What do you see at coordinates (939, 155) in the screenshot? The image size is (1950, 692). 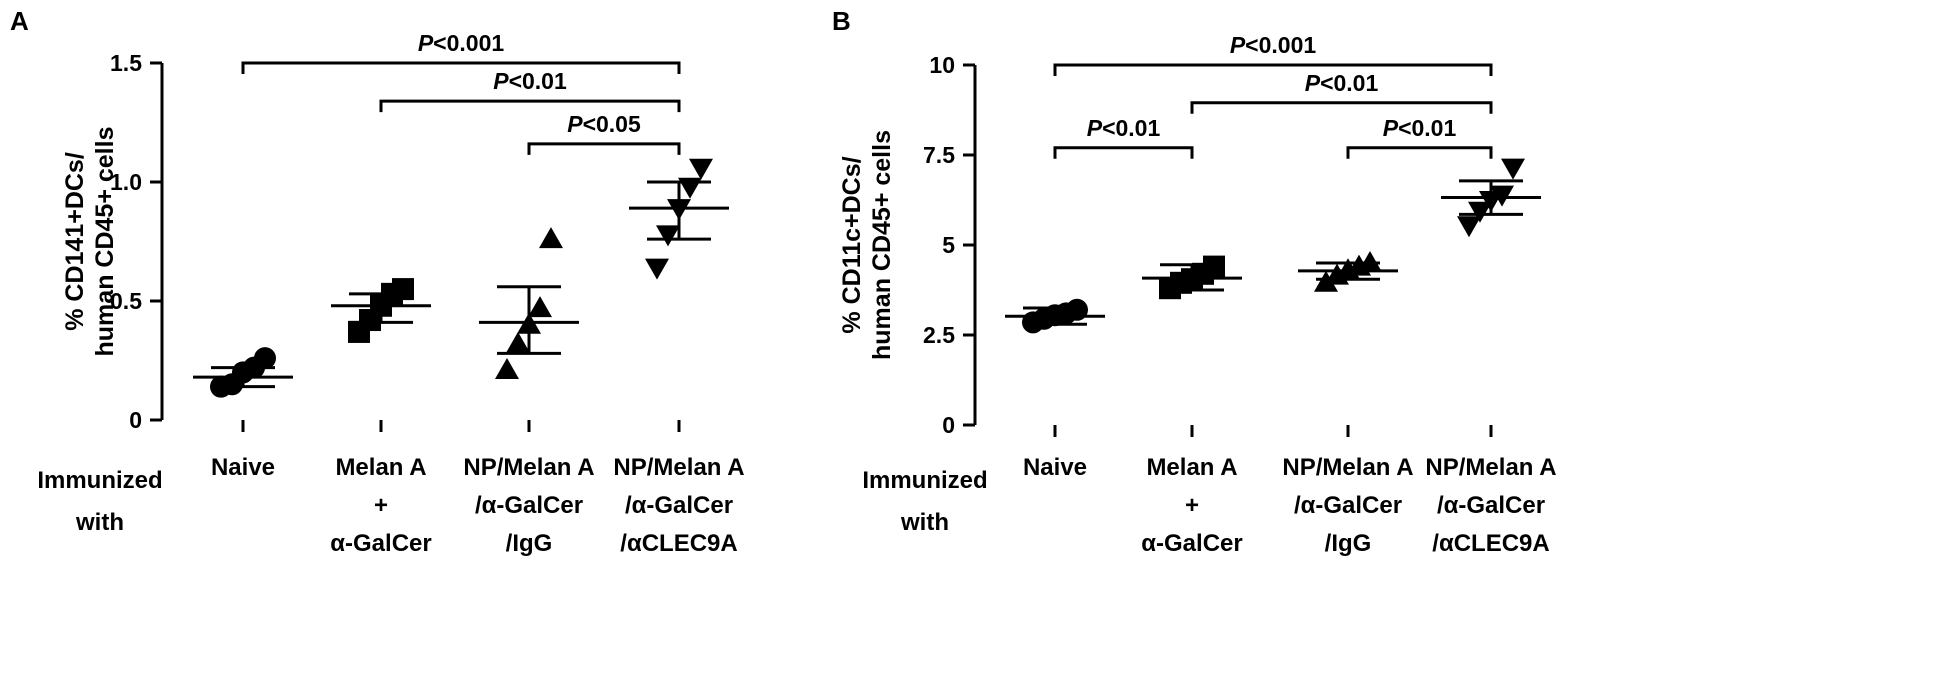 I see `y-tick-label: 7.5` at bounding box center [939, 155].